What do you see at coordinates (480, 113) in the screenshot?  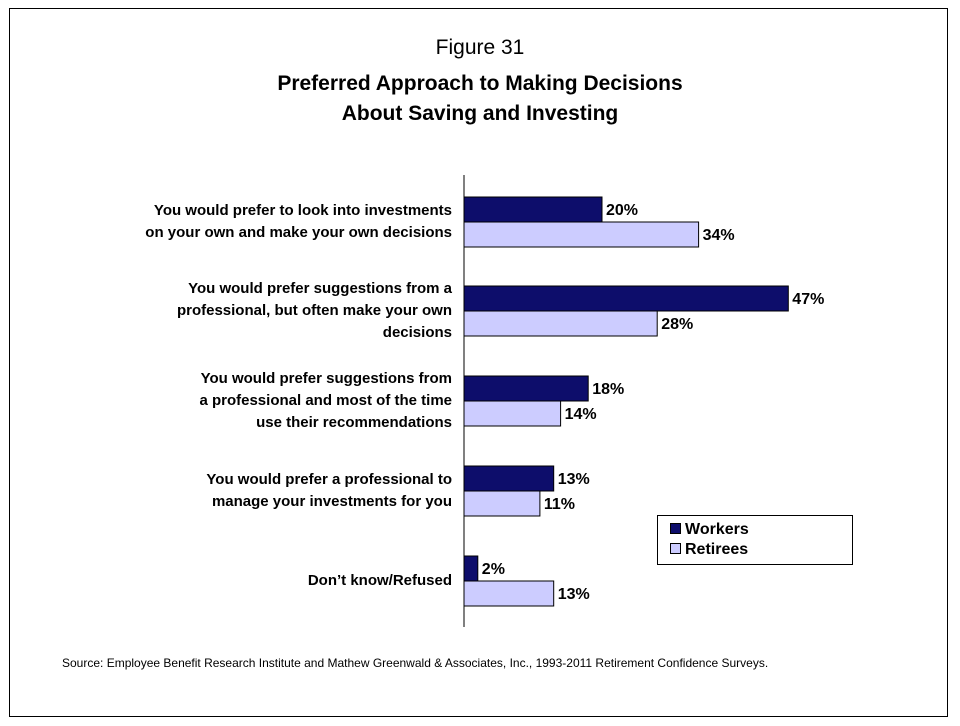 I see `chart-title-line-2: About Saving and Investing` at bounding box center [480, 113].